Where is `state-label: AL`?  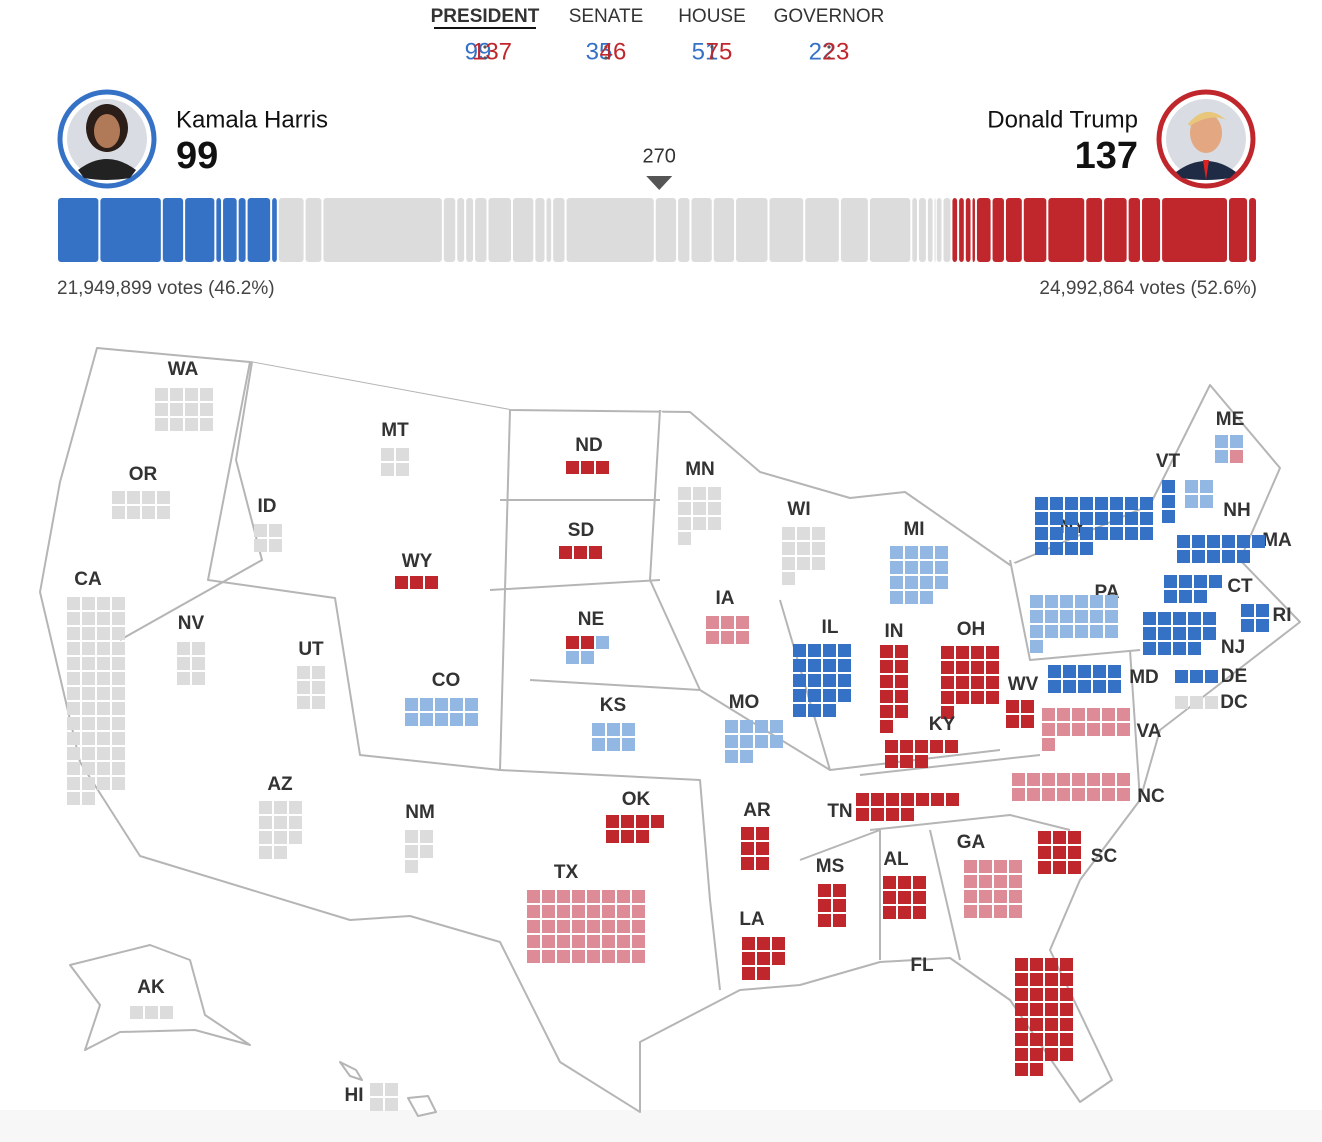 state-label: AL is located at coordinates (896, 859).